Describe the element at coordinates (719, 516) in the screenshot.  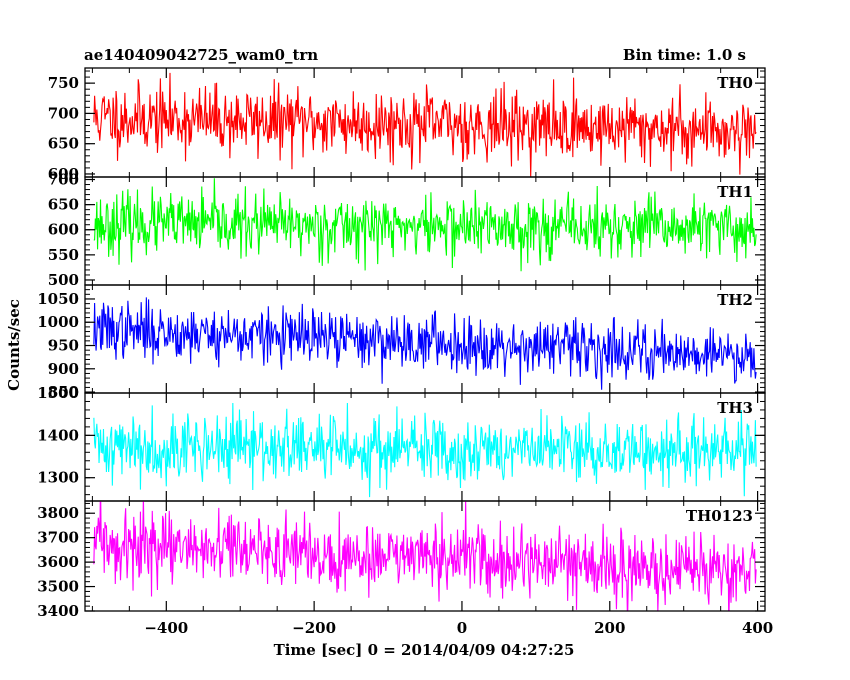
I see `panel-label-th0123: TH0123` at that location.